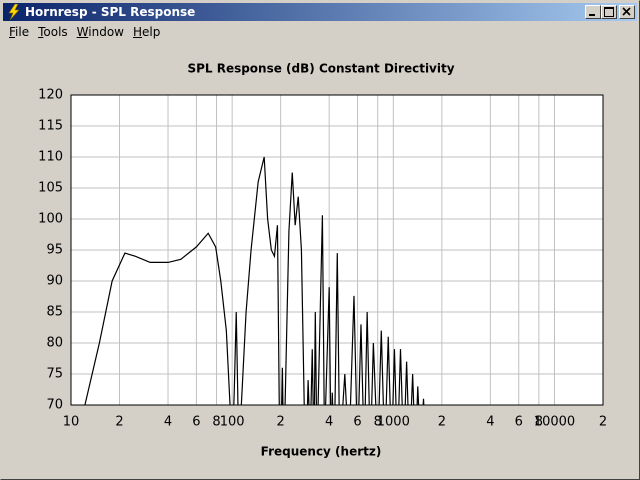  What do you see at coordinates (554, 422) in the screenshot?
I see `x-tick-label: 10000` at bounding box center [554, 422].